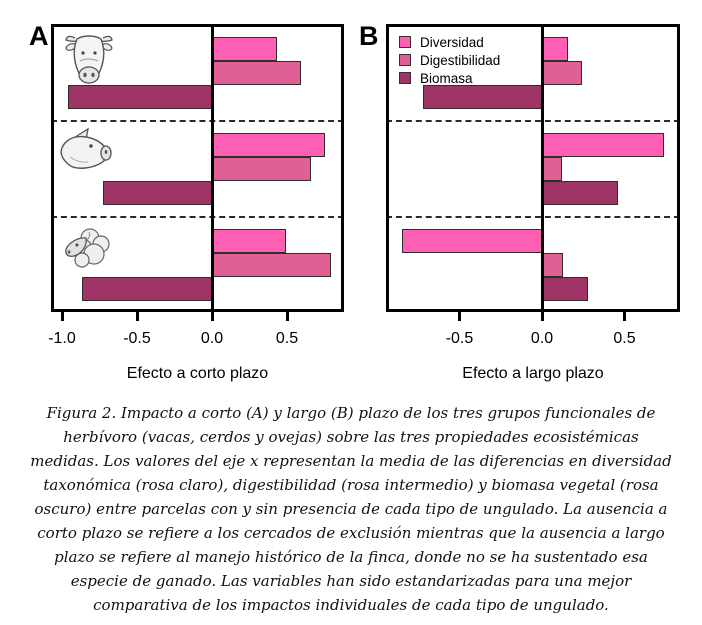 This screenshot has height=625, width=702. Describe the element at coordinates (39, 36) in the screenshot. I see `panel-a-label: A` at that location.